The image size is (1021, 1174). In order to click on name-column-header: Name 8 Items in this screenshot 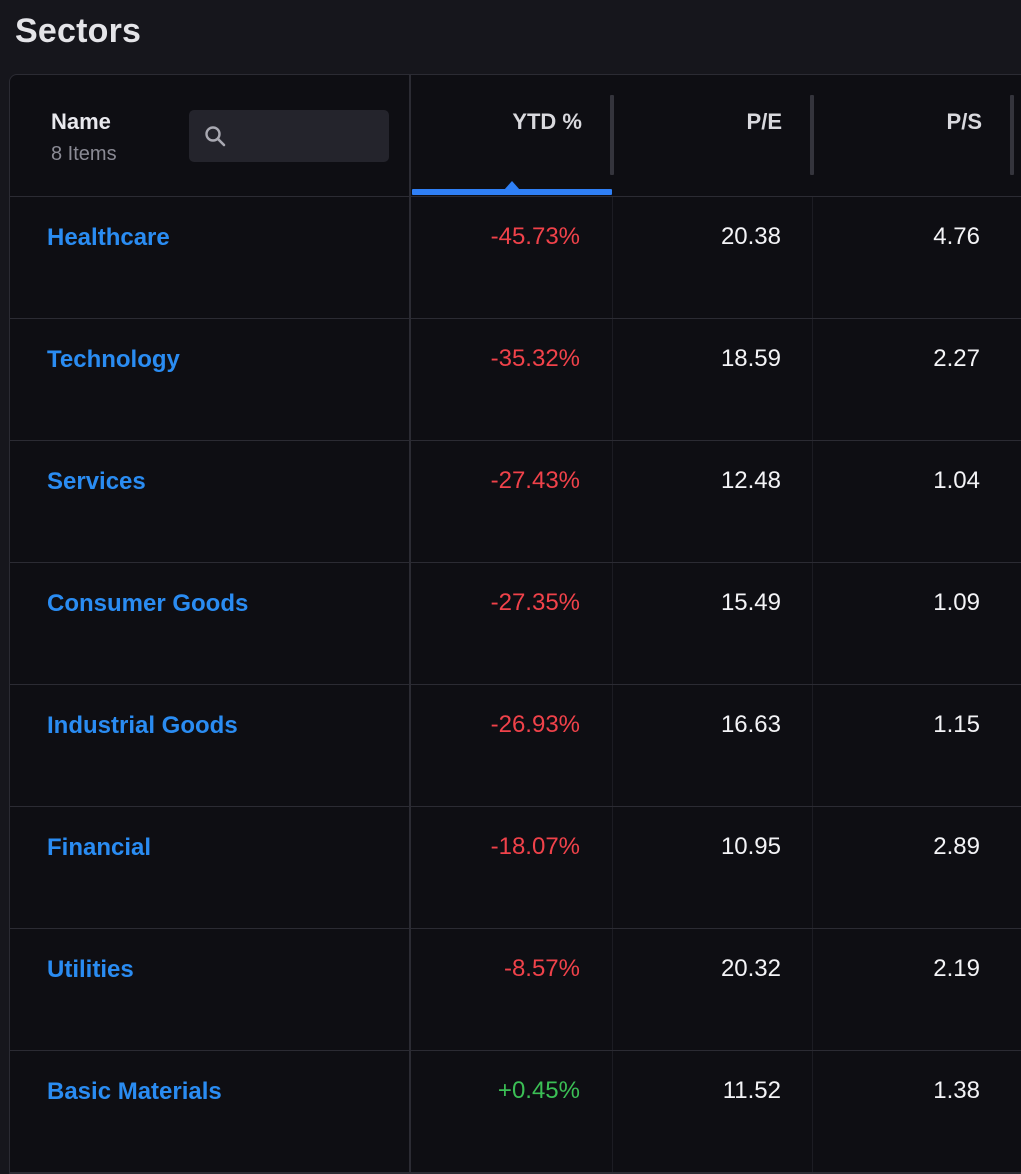, I will do `click(210, 136)`.